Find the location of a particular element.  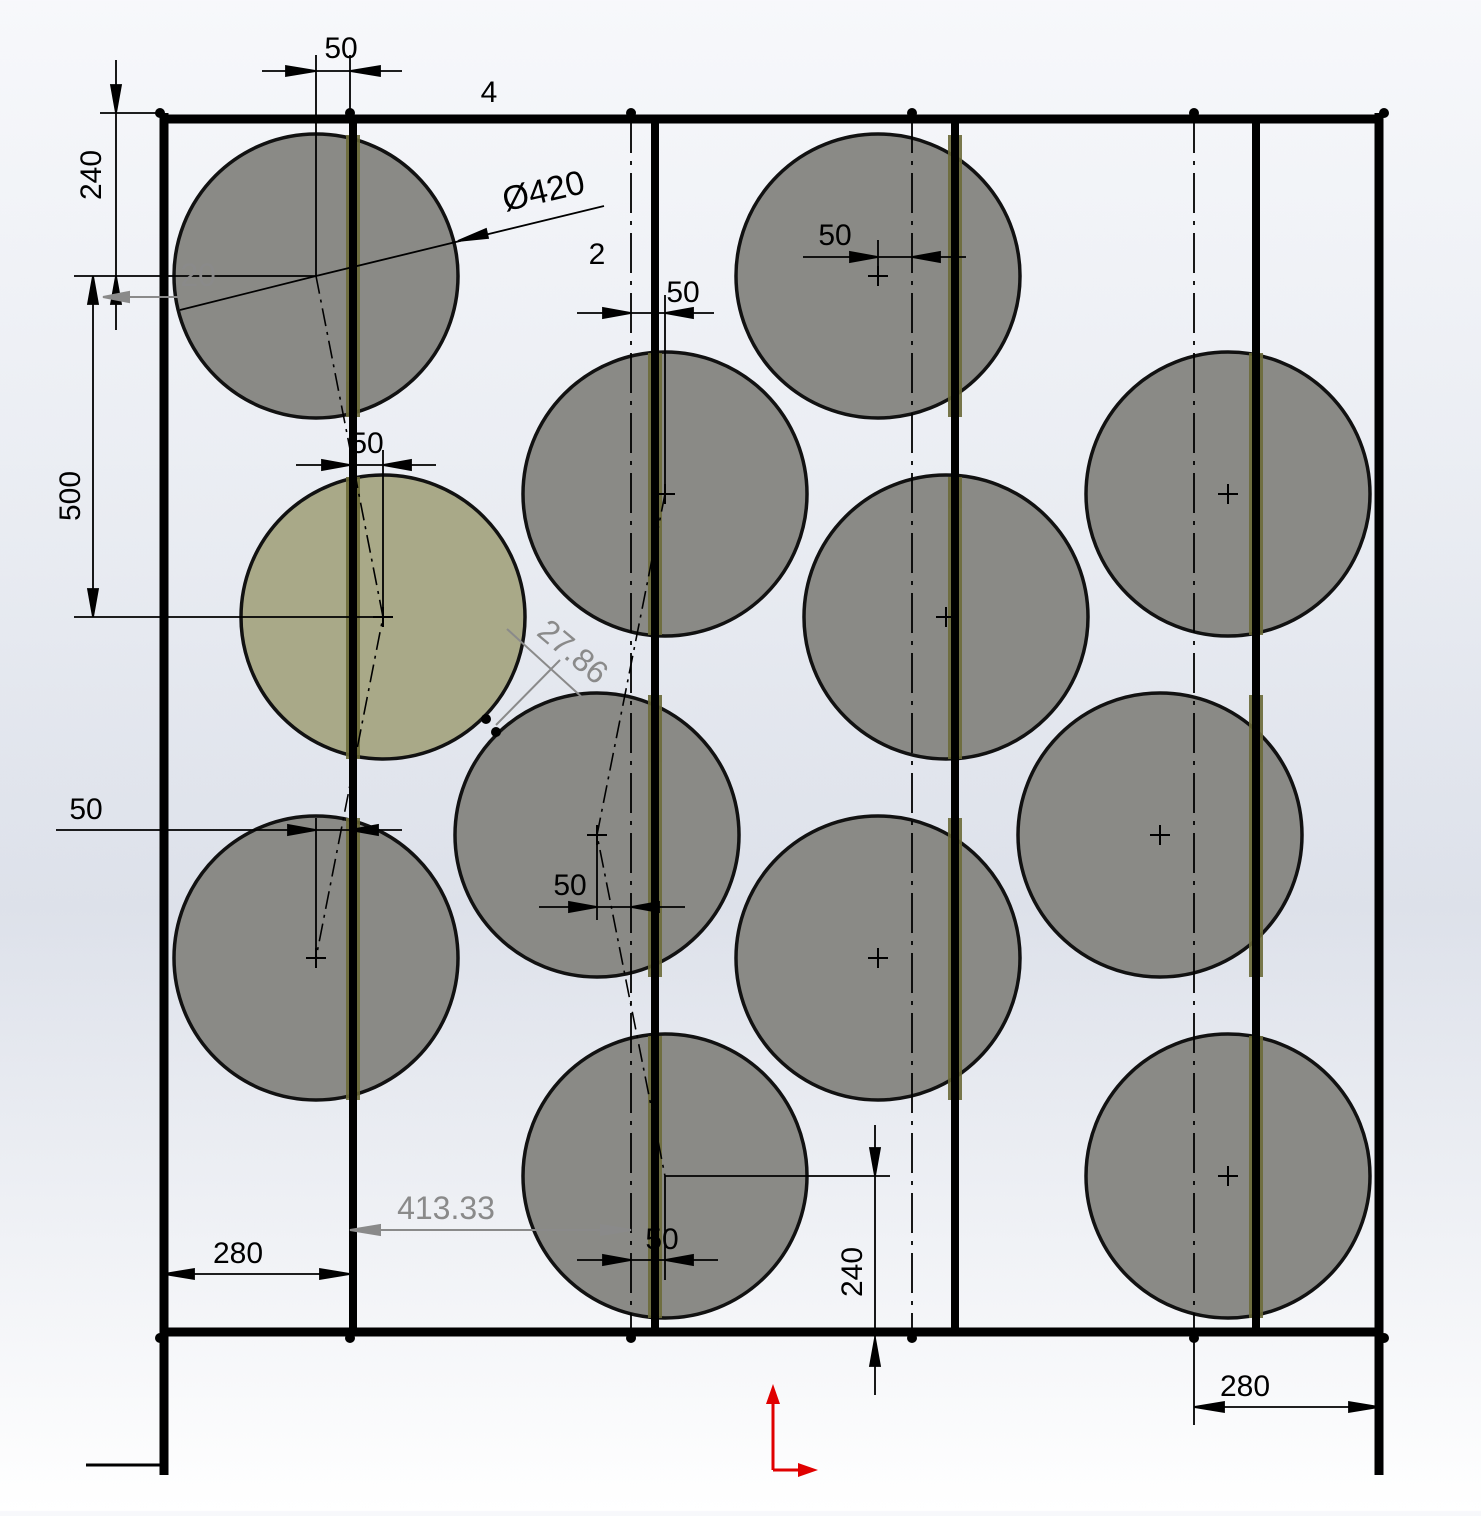

dim-spacing-col2-bottom: 50 is located at coordinates (661, 1239).